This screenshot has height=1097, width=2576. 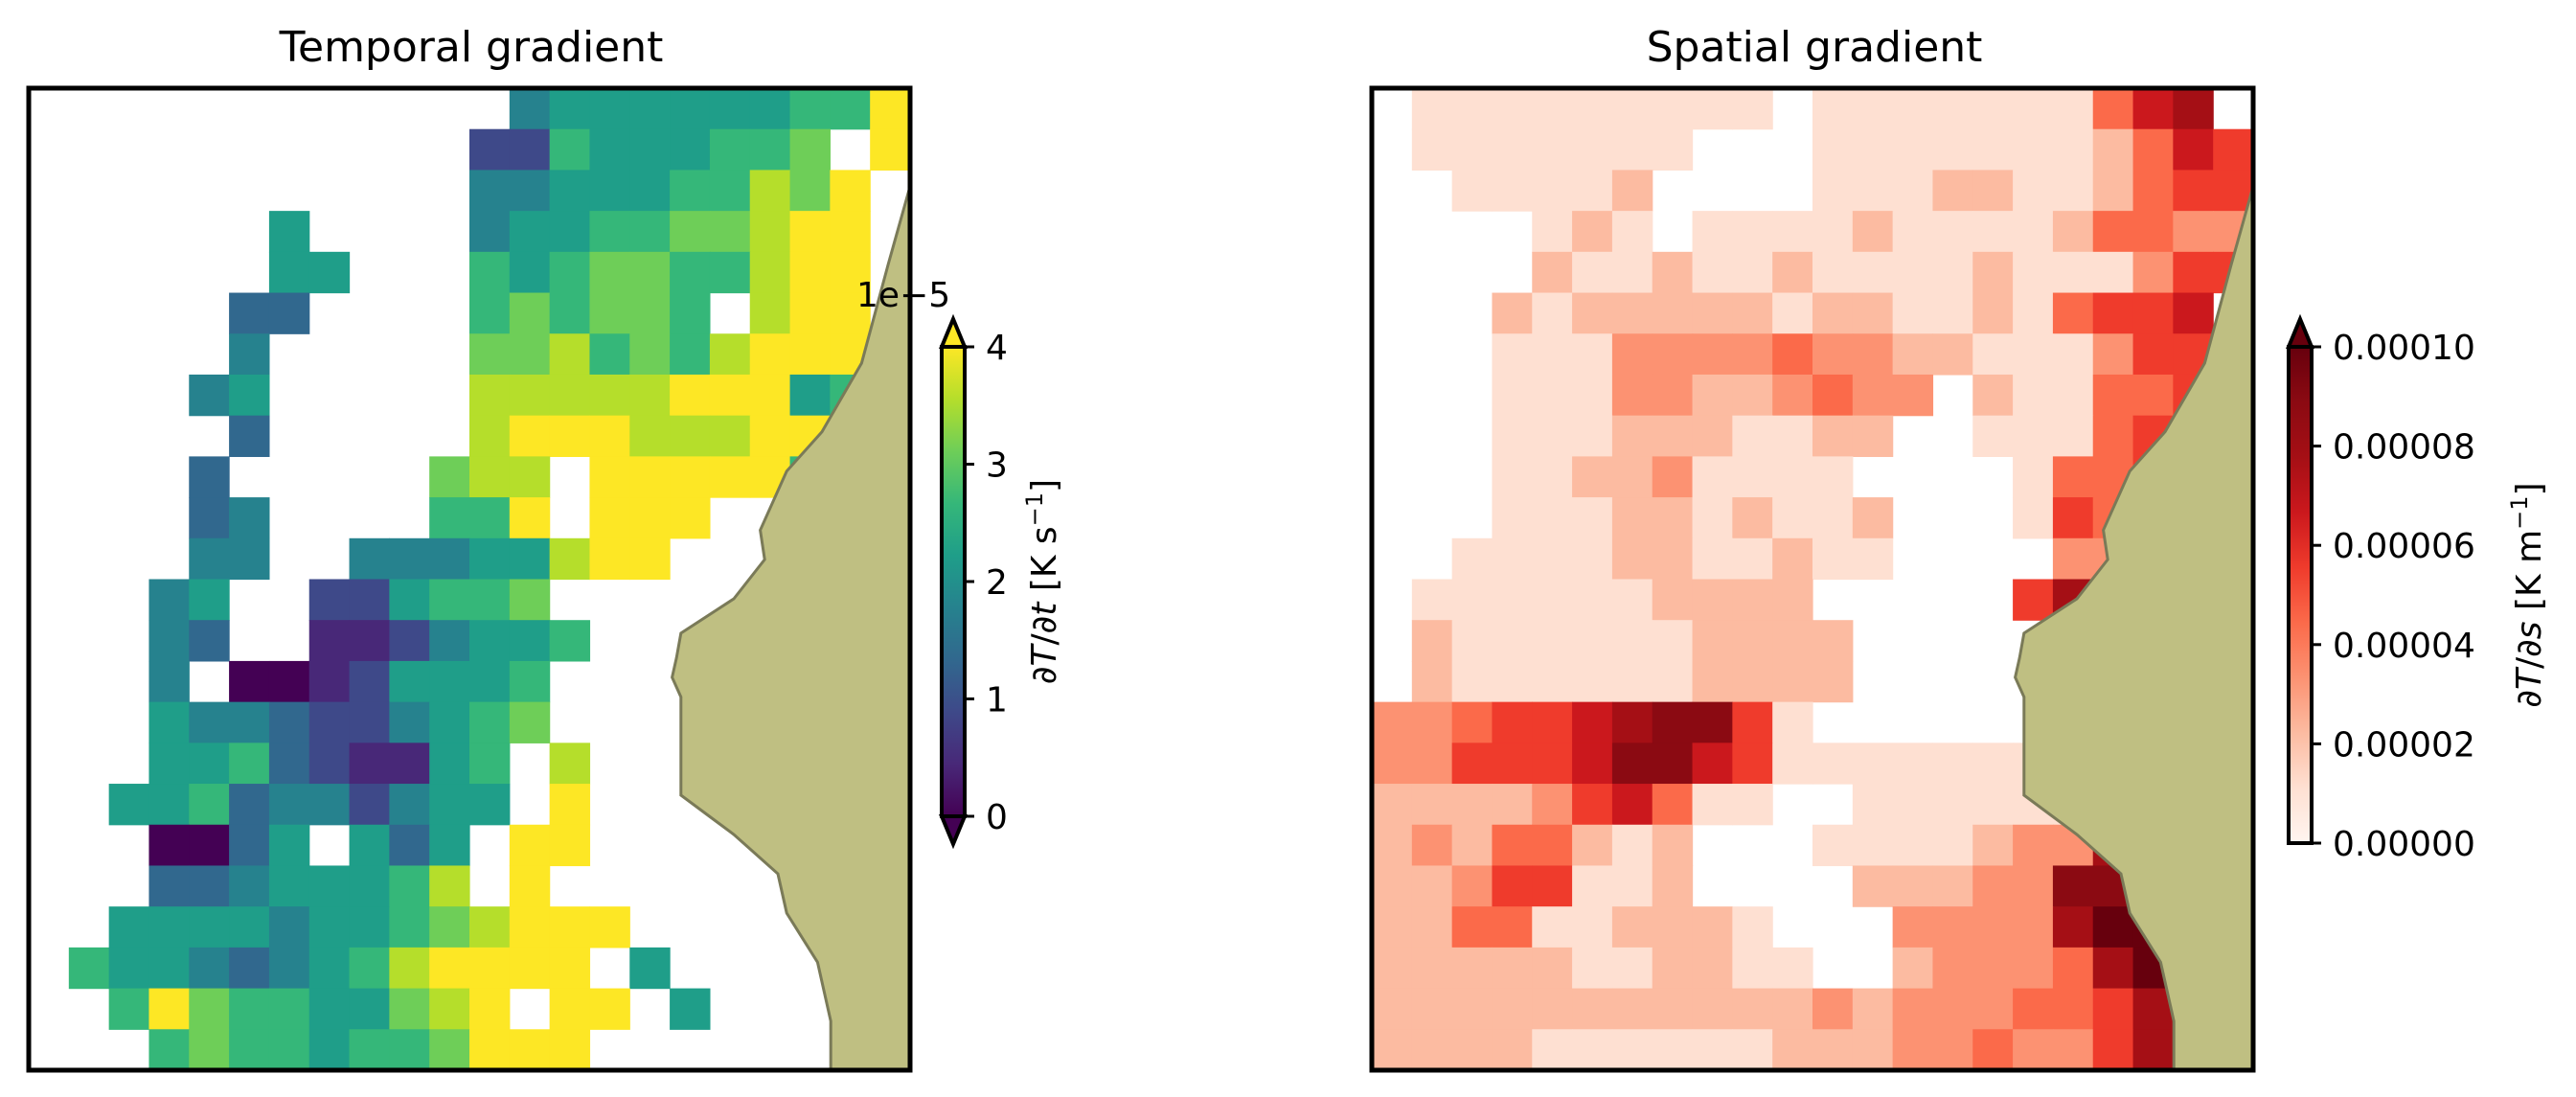 What do you see at coordinates (2404, 745) in the screenshot?
I see `colorbar-tick-label: 0.00002` at bounding box center [2404, 745].